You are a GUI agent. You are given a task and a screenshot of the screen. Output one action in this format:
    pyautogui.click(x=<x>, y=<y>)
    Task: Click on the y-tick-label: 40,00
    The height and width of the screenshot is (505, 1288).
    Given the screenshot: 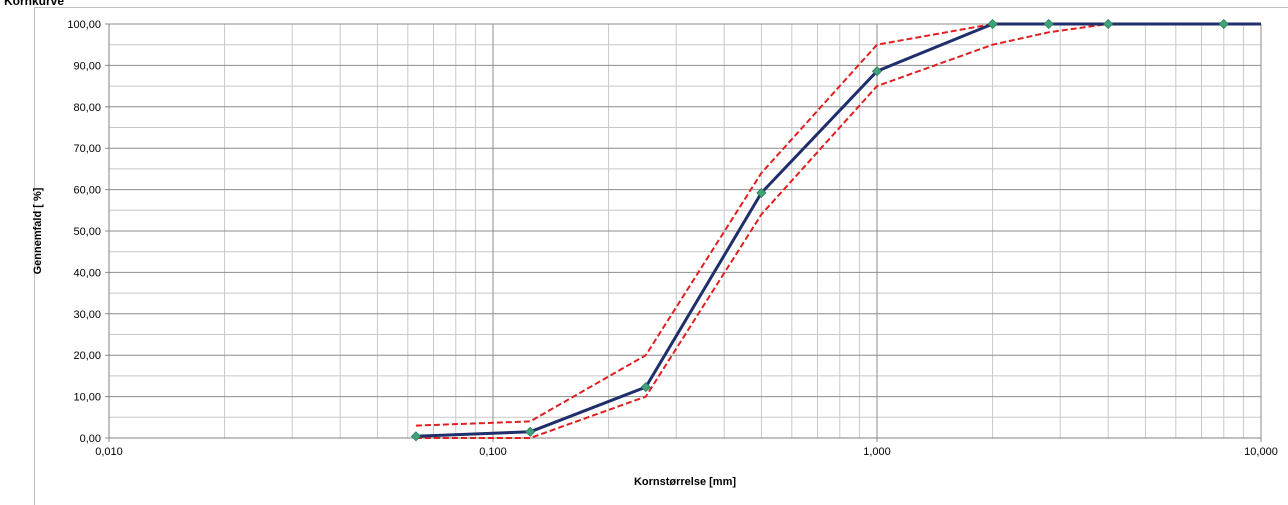 What is the action you would take?
    pyautogui.click(x=87, y=273)
    